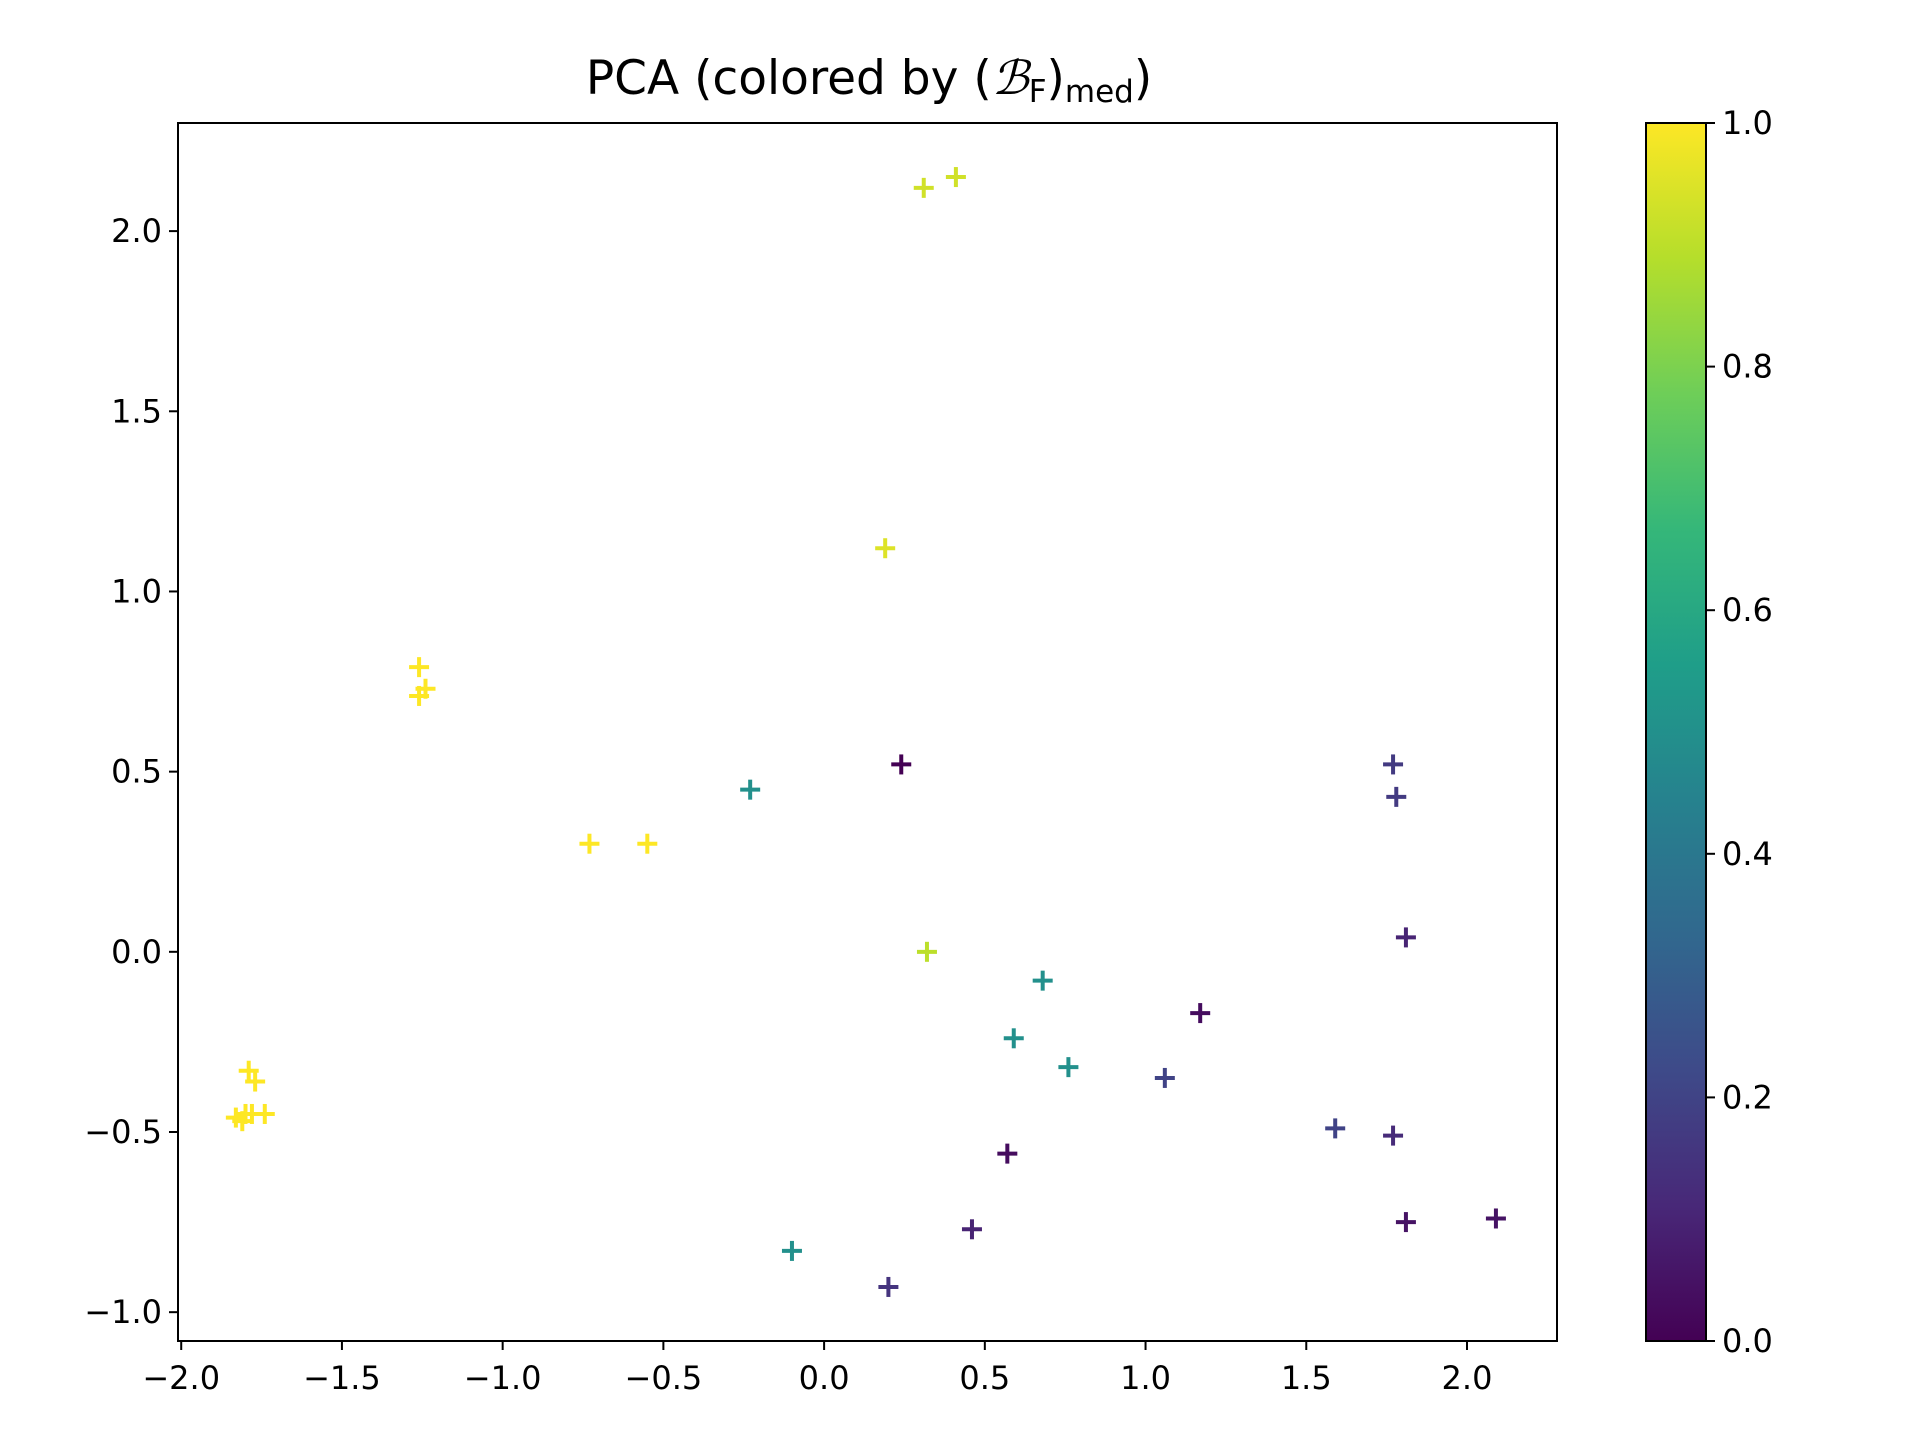 The width and height of the screenshot is (1920, 1440). I want to click on y-tick-label: 1.0, so click(136, 591).